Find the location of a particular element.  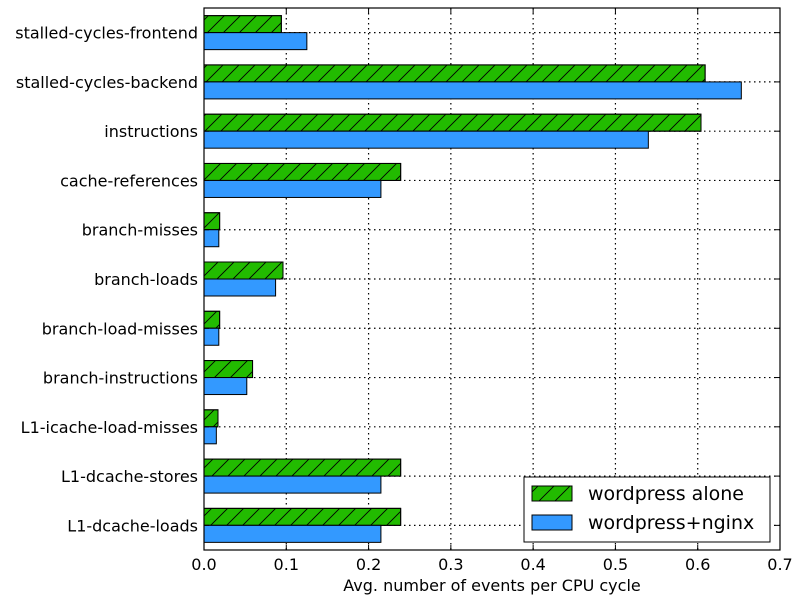

x-tick-label: 0.7 is located at coordinates (779, 564).